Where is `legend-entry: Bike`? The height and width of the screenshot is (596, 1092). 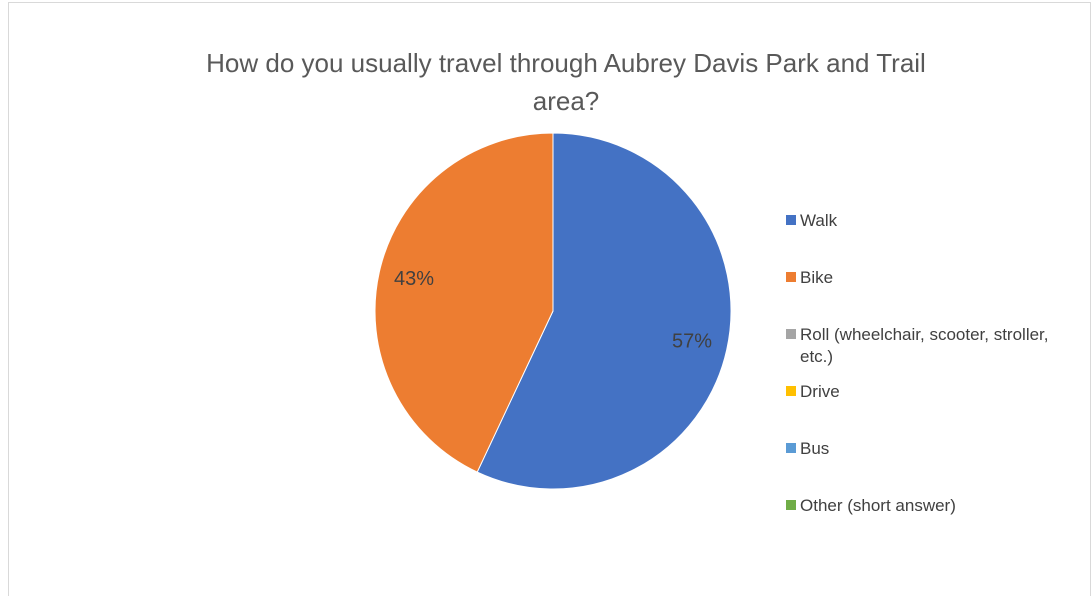
legend-entry: Bike is located at coordinates (926, 278).